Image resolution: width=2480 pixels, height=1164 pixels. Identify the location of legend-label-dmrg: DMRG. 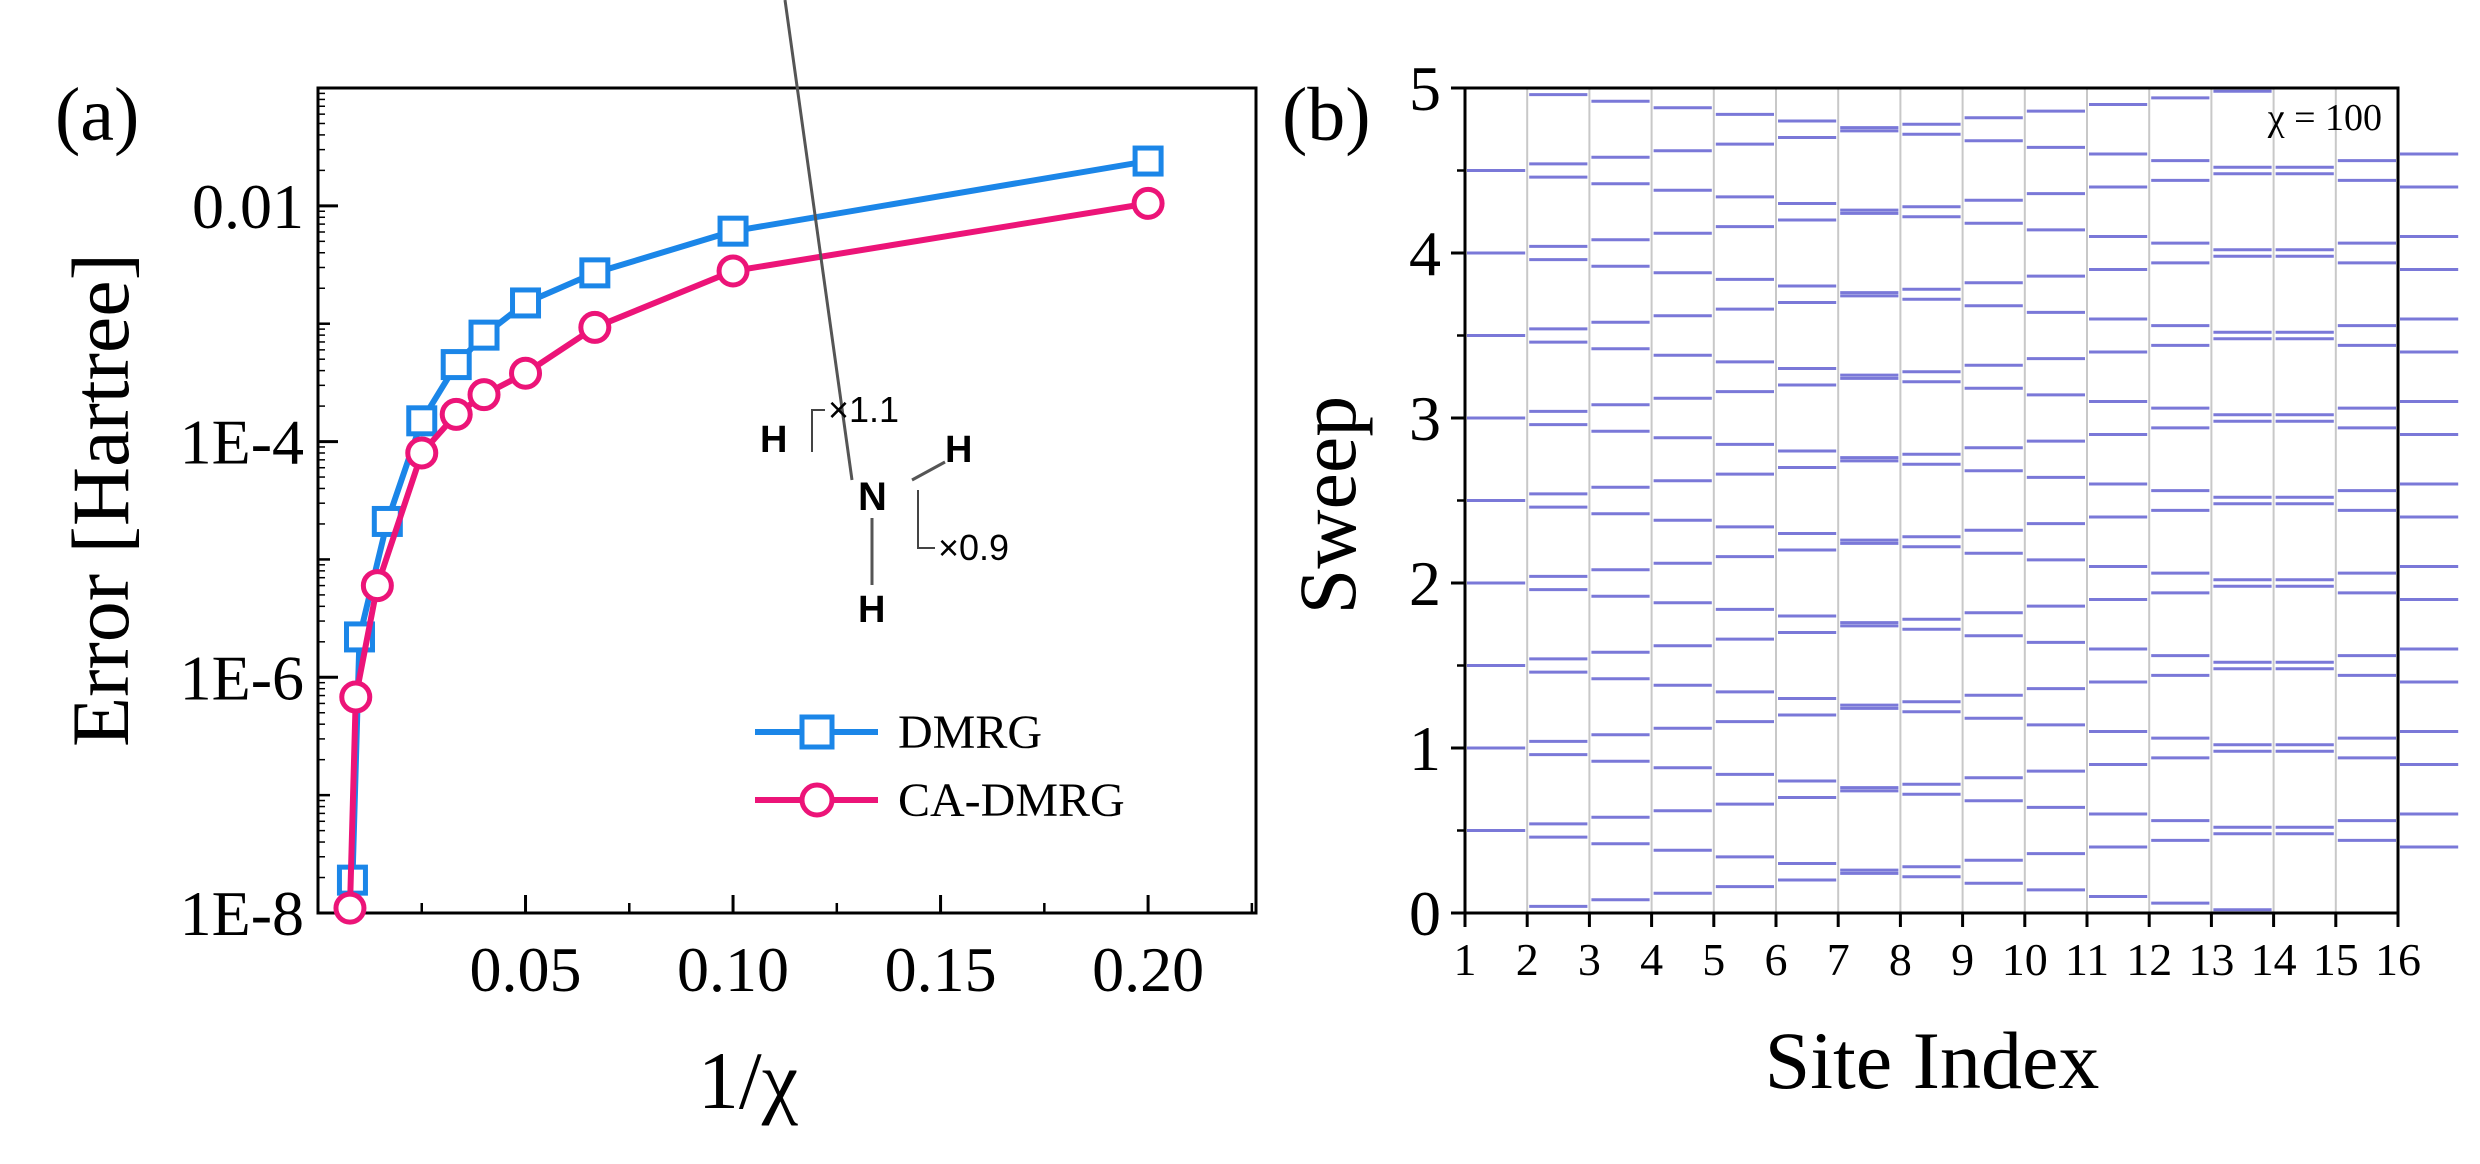
(970, 732).